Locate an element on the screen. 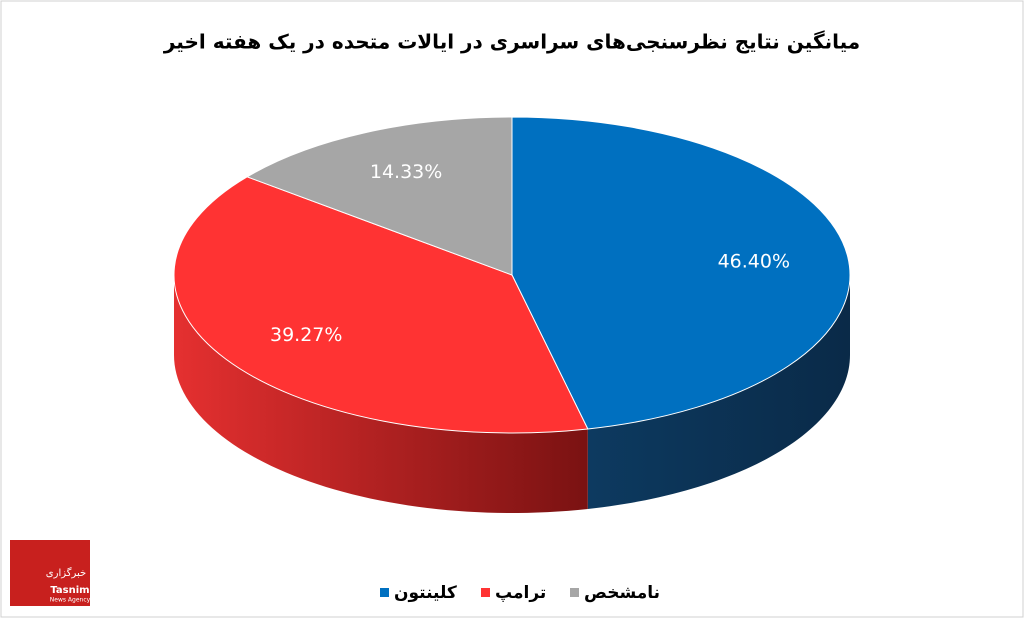 This screenshot has width=1024, height=618. slice is located at coordinates (379, 196).